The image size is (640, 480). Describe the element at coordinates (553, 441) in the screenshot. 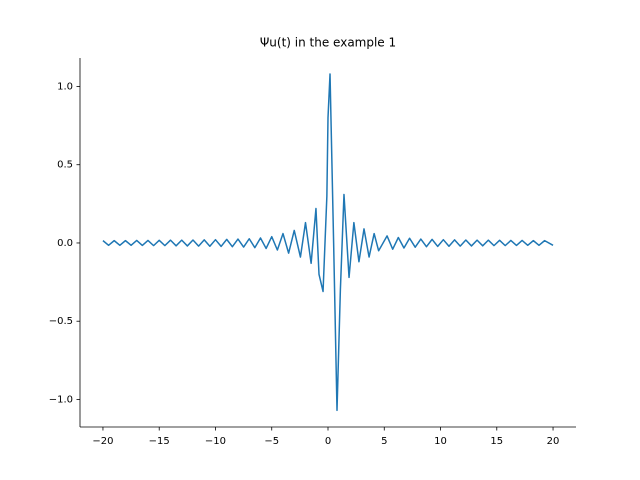

I see `x-tick-label: 20` at that location.